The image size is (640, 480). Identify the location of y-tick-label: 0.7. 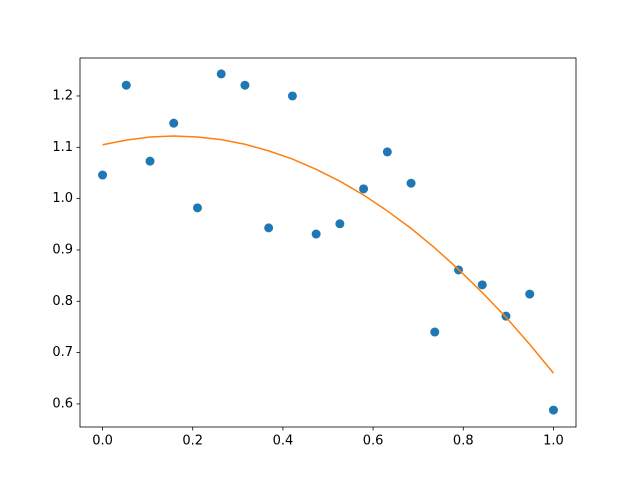
(62, 352).